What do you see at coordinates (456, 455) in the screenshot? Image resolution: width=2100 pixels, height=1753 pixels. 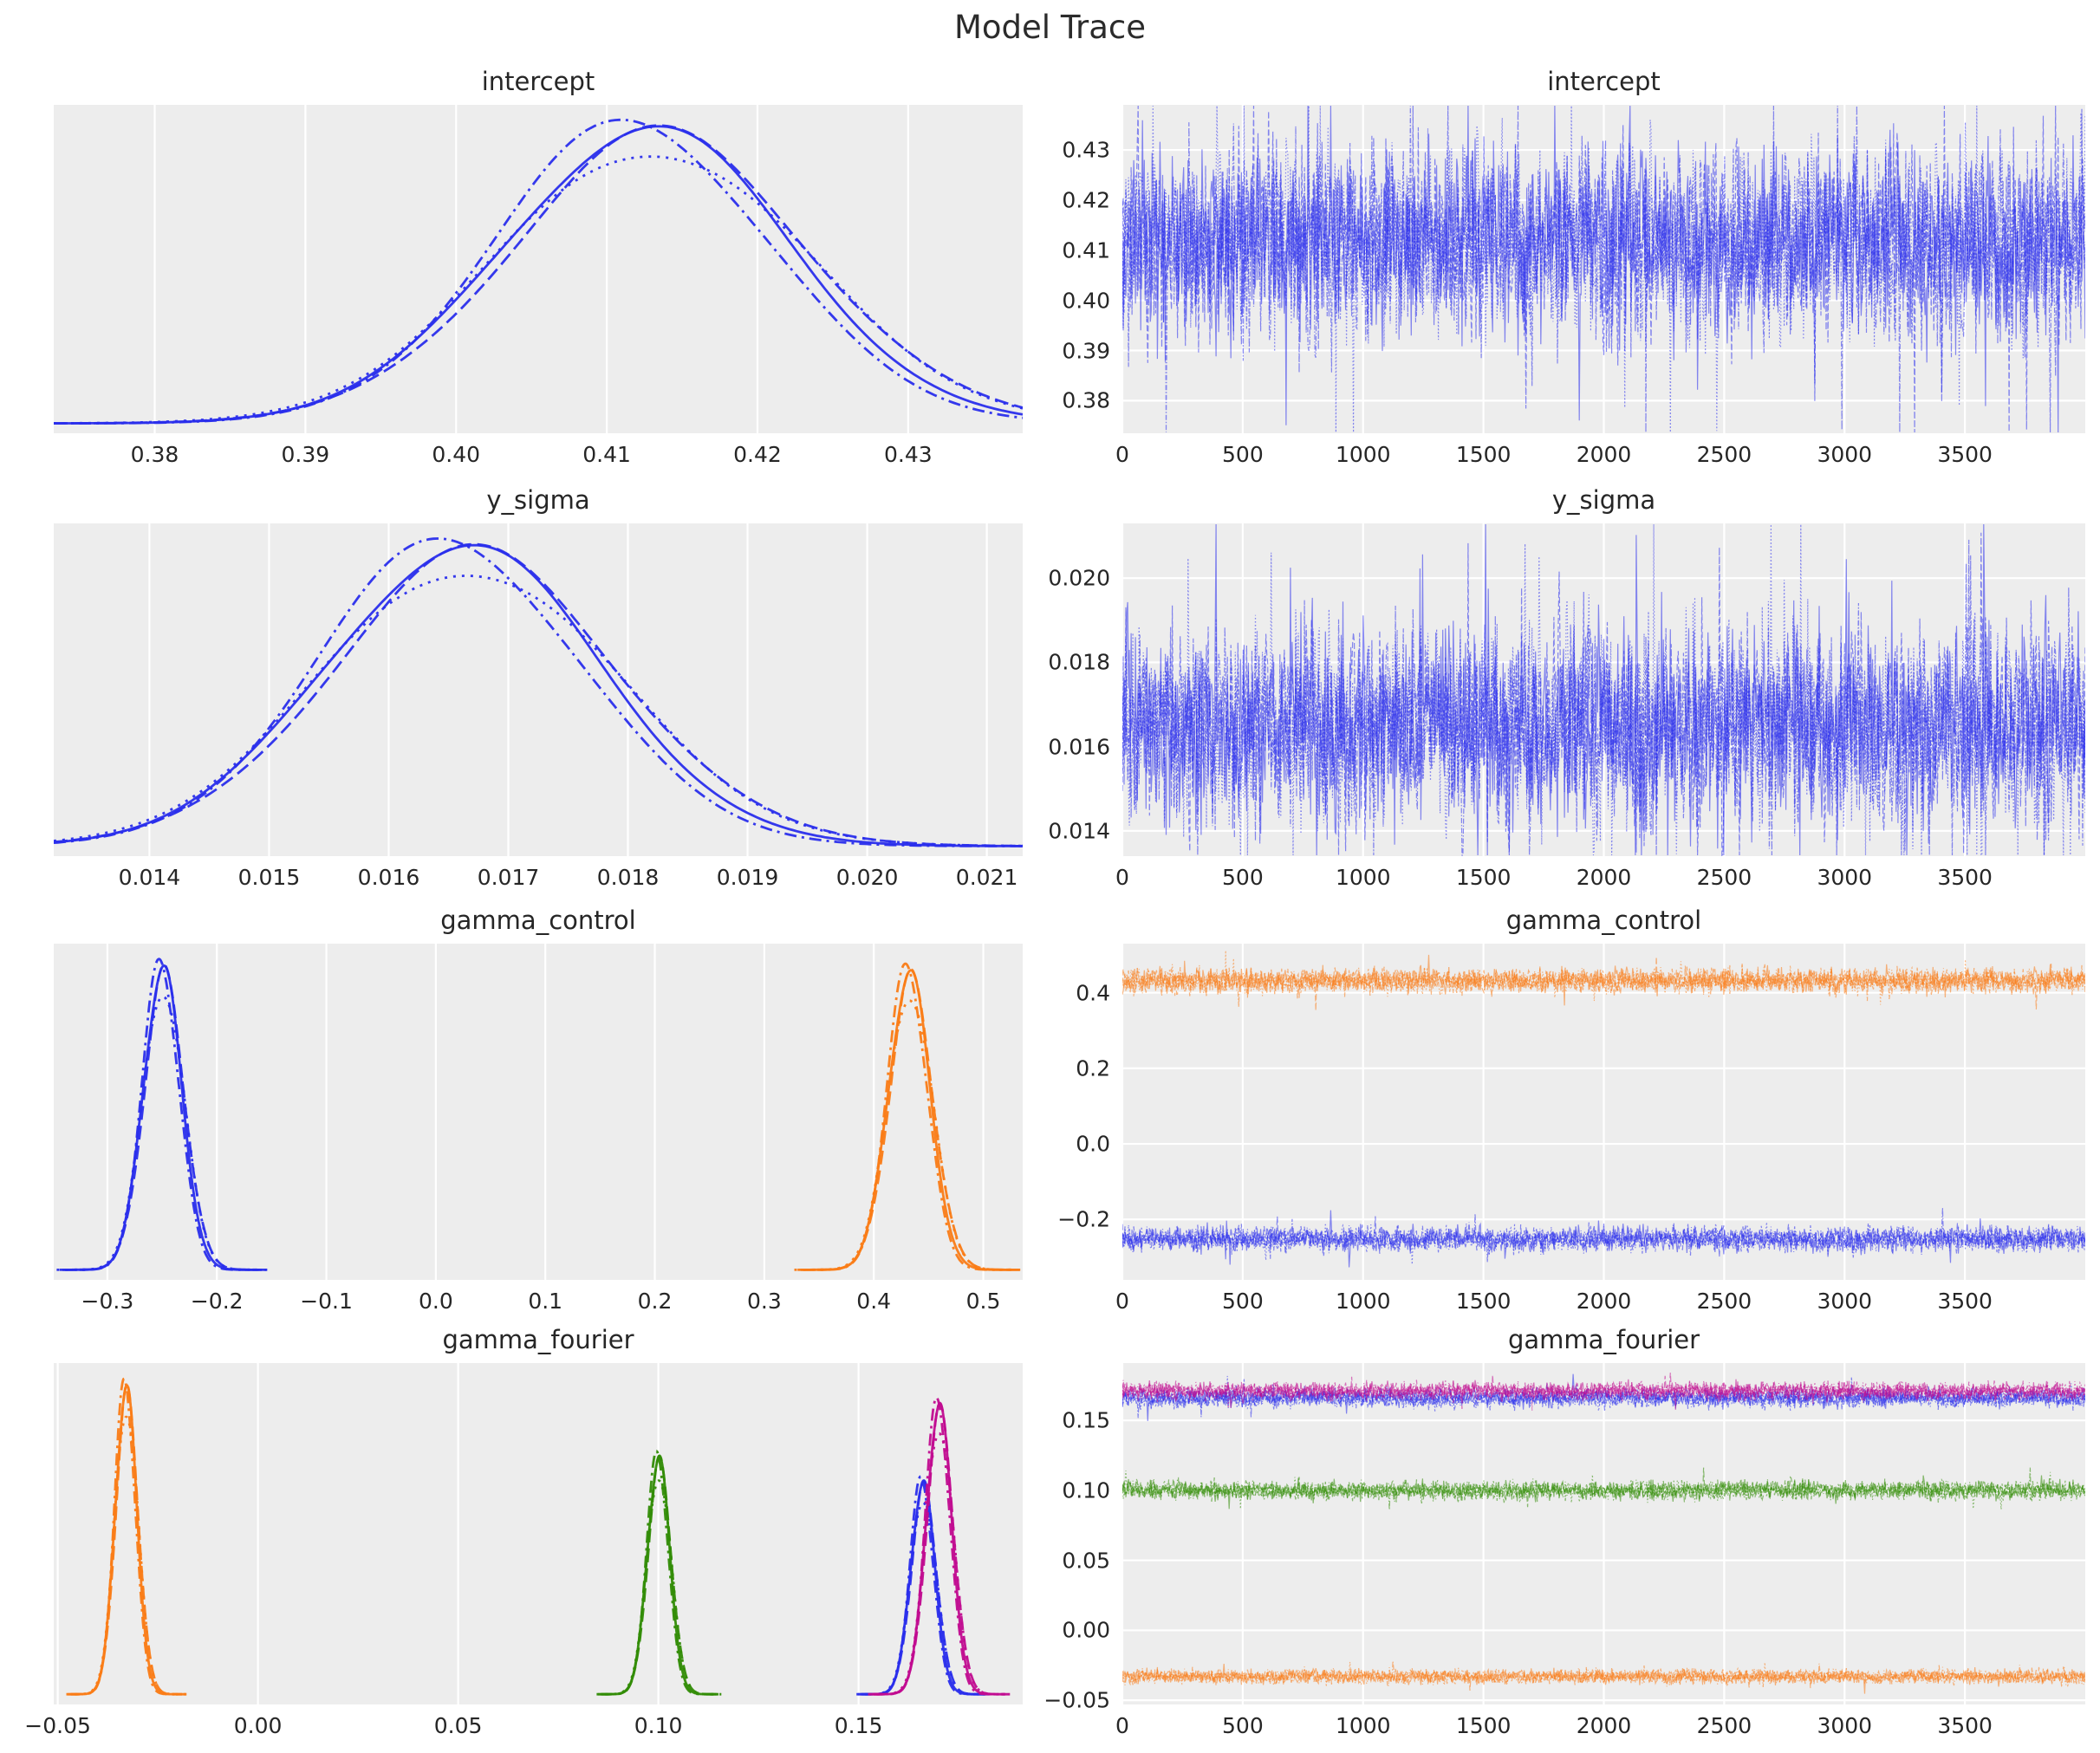 I see `x-tick-label: 0.40` at bounding box center [456, 455].